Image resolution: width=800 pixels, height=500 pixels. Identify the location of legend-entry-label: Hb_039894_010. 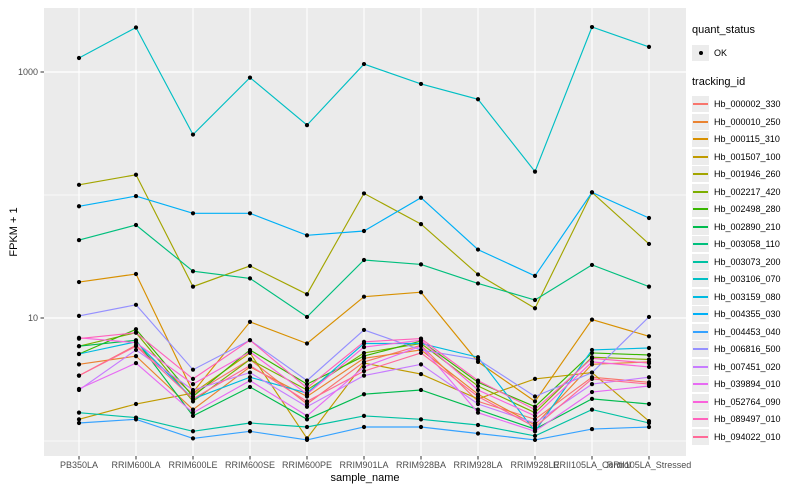
(747, 384).